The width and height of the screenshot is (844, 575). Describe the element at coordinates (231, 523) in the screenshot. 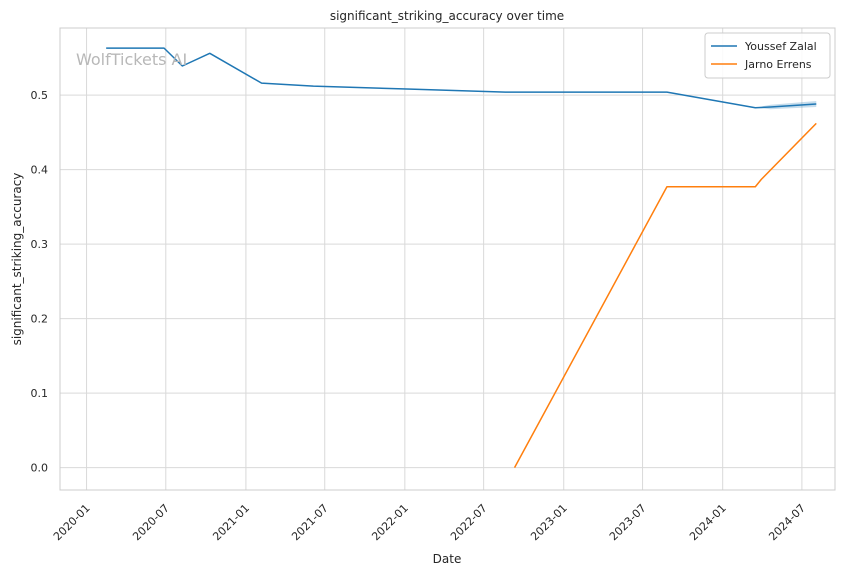

I see `x-tick-label: 2021-01` at that location.